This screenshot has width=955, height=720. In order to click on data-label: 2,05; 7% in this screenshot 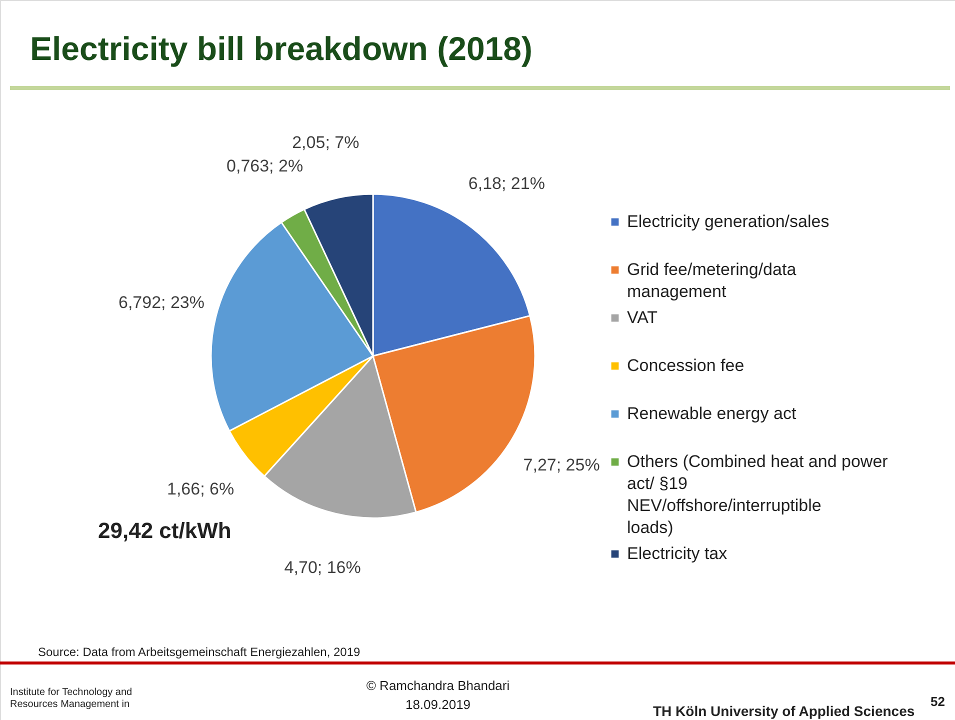, I will do `click(326, 142)`.